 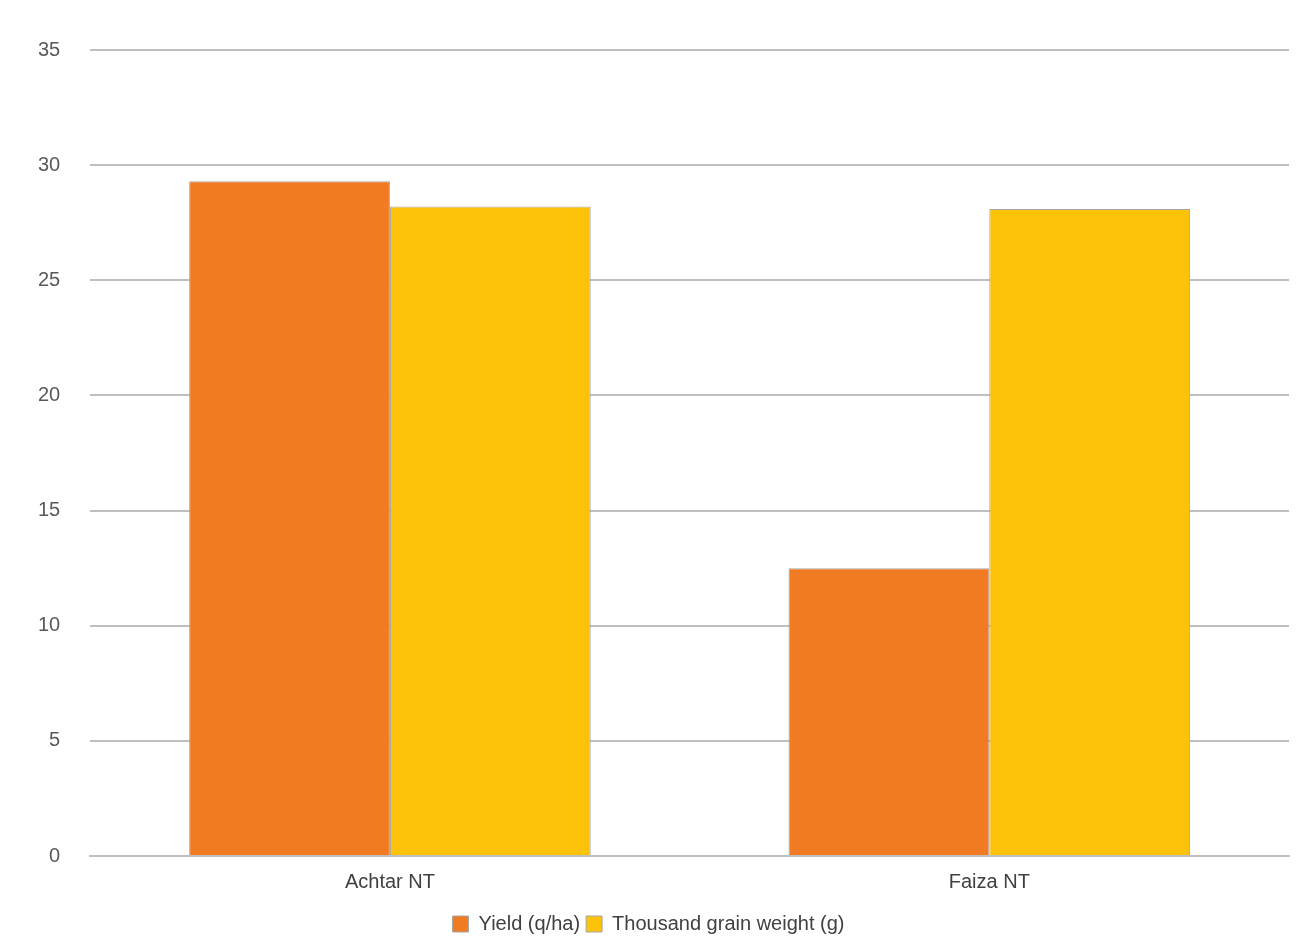 I want to click on legend-label: Yield (q/ha), so click(x=529, y=922).